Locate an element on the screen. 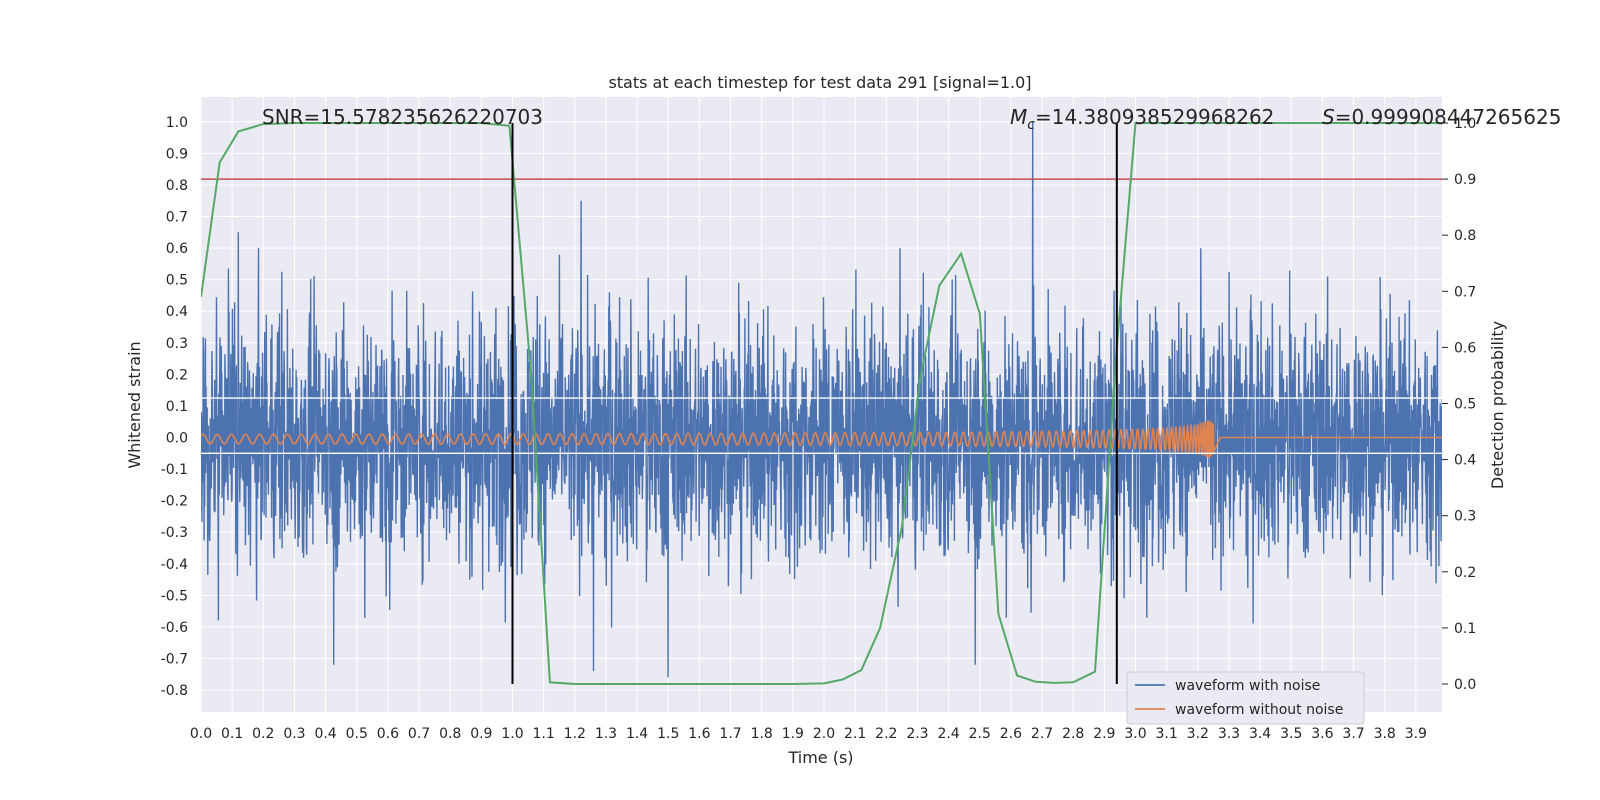  x-tick-label: 3.6 is located at coordinates (1322, 734).